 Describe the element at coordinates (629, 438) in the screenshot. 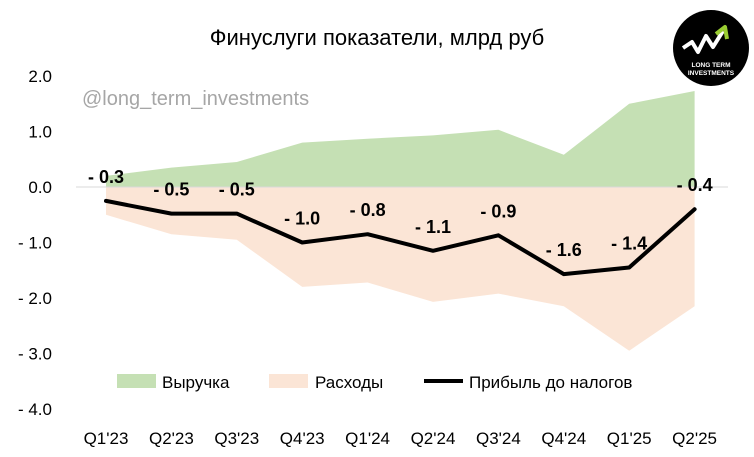

I see `x-tick-label: Q1'25` at that location.